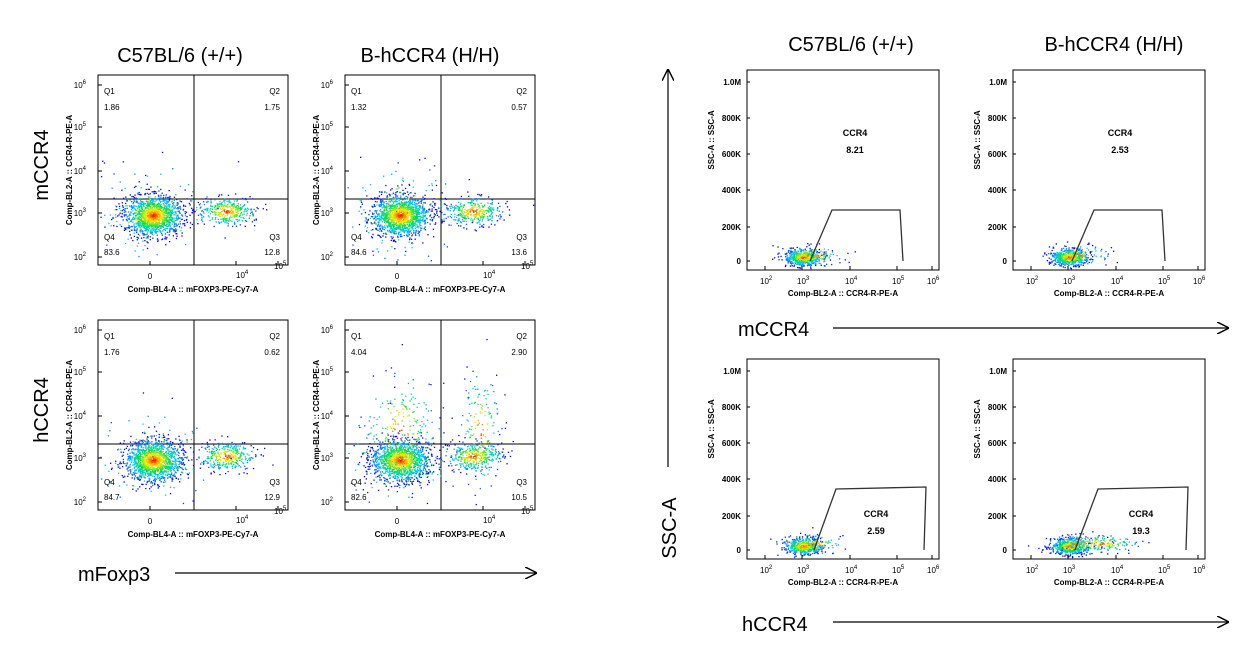 The width and height of the screenshot is (1243, 647). I want to click on right-col2-header: B-hCCR4 (H/H), so click(1114, 45).